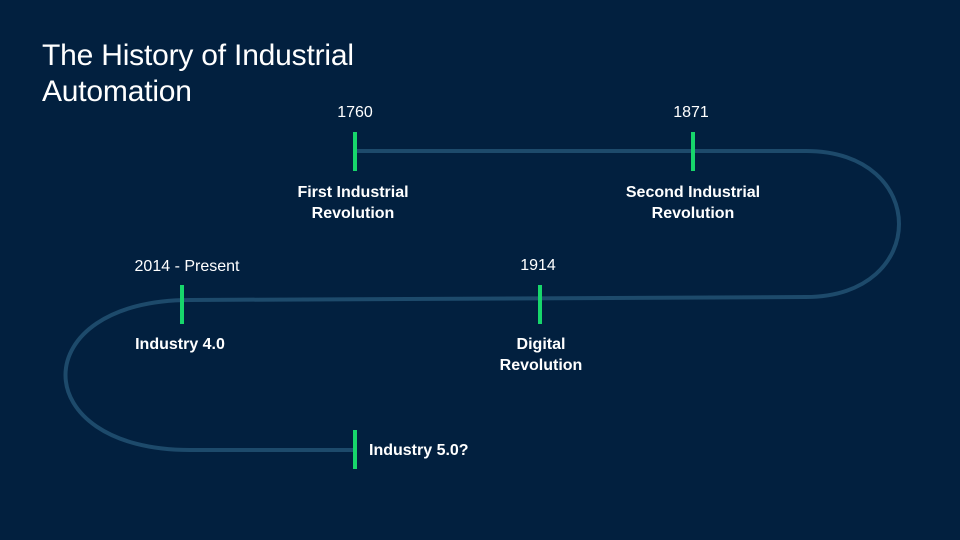 The image size is (960, 540). Describe the element at coordinates (187, 266) in the screenshot. I see `milestone-year: 2014 - Present` at that location.